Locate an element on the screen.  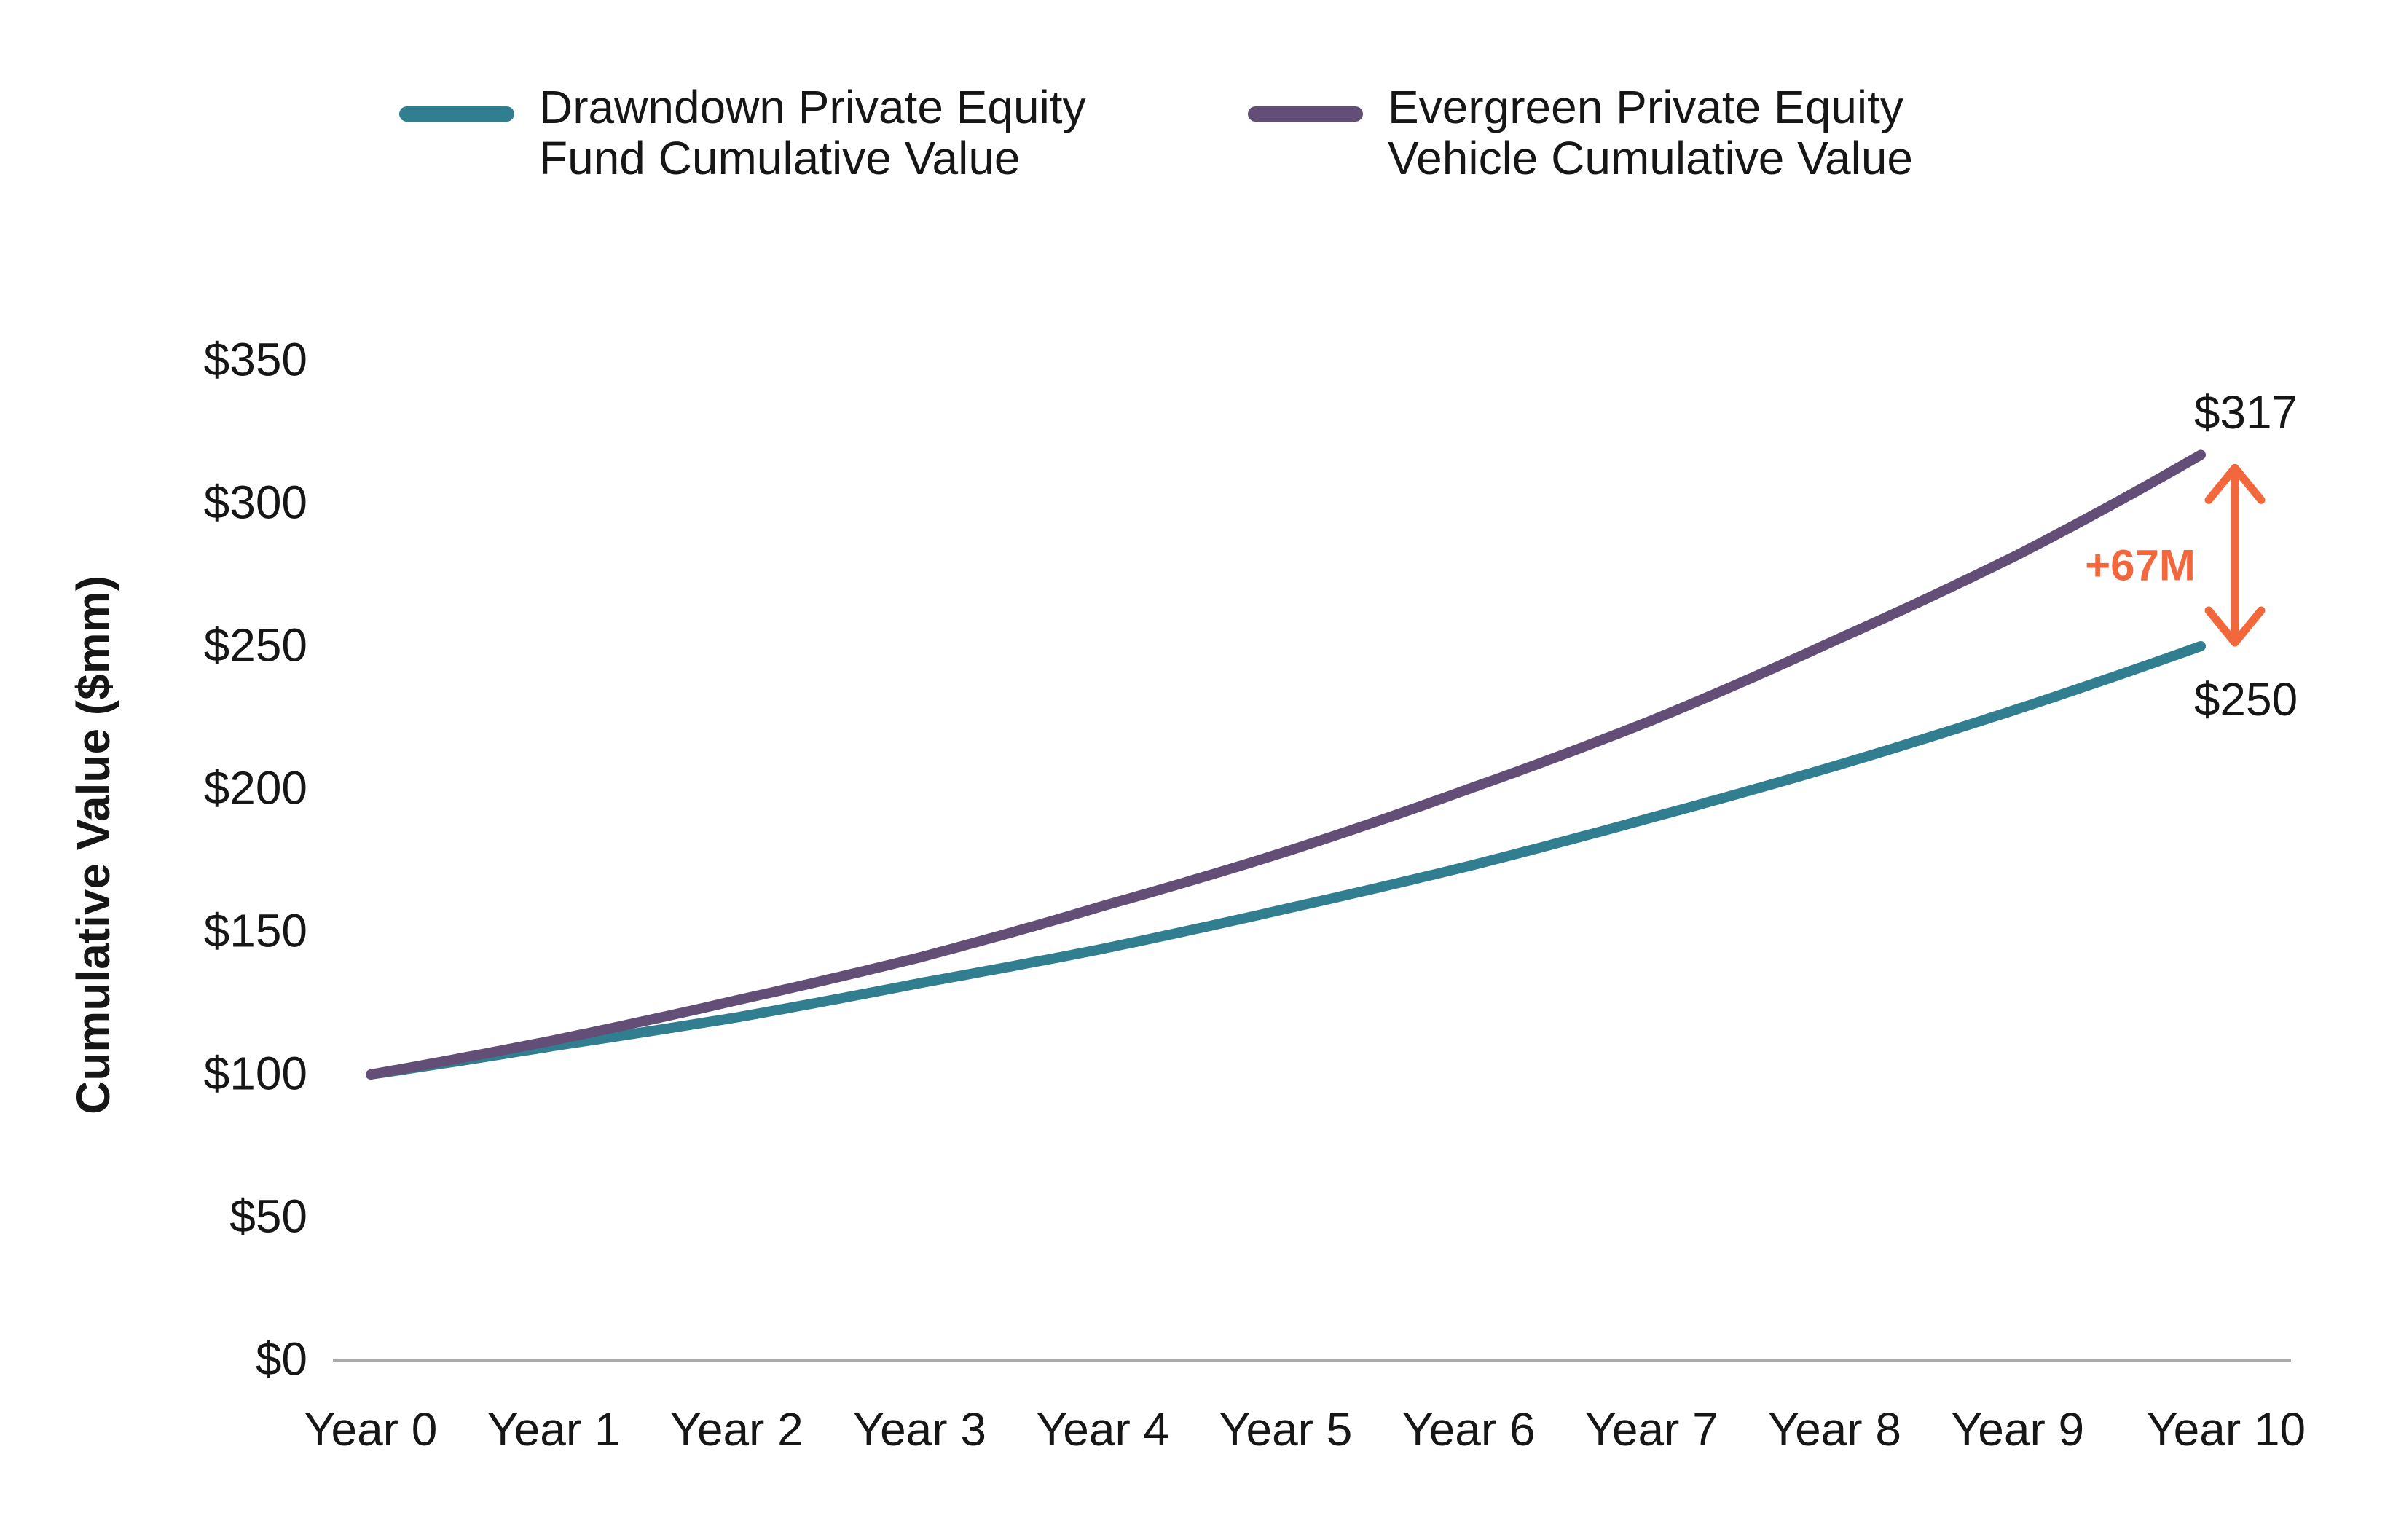
annotation-delta-label: +67M is located at coordinates (2140, 565).